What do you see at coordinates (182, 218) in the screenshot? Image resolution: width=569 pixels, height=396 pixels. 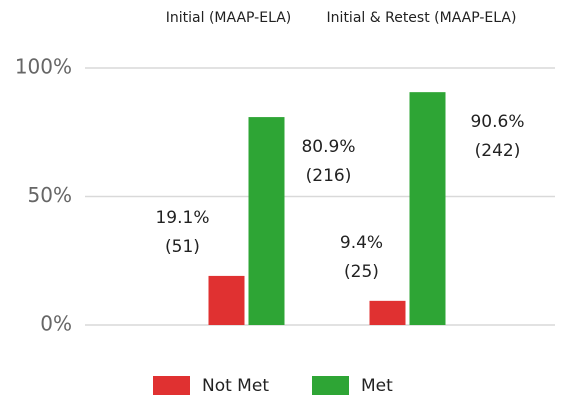 I see `value-label: 19.1%` at bounding box center [182, 218].